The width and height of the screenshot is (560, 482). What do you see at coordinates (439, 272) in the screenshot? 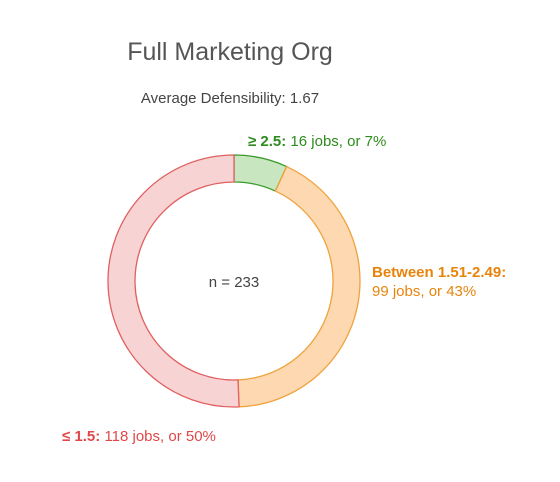
I see `slice-label-mid-range: Between 1.51-2.49:` at bounding box center [439, 272].